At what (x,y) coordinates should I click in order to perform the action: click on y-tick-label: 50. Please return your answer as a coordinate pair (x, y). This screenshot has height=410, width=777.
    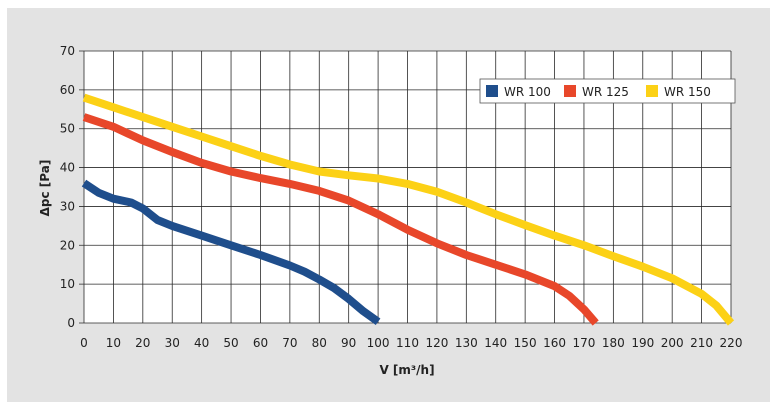
    Looking at the image, I should click on (67, 129).